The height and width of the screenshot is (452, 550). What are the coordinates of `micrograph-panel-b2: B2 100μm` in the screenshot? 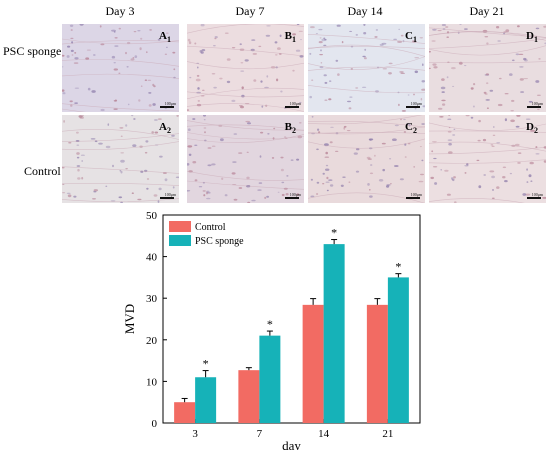 It's located at (245, 159).